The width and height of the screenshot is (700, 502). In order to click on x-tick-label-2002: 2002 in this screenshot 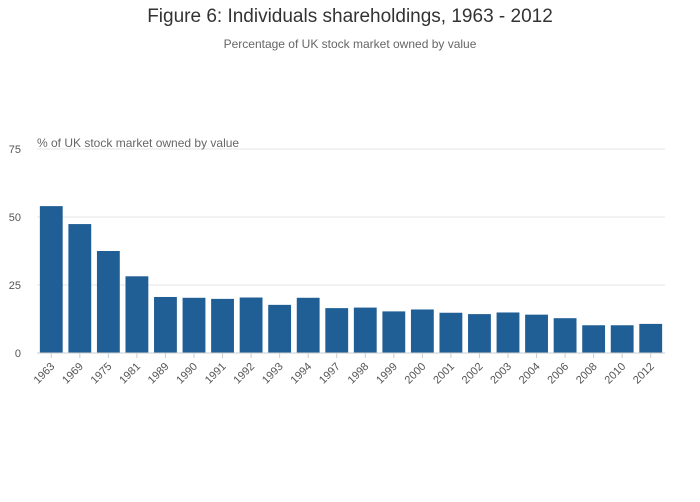, I will do `click(473, 374)`.